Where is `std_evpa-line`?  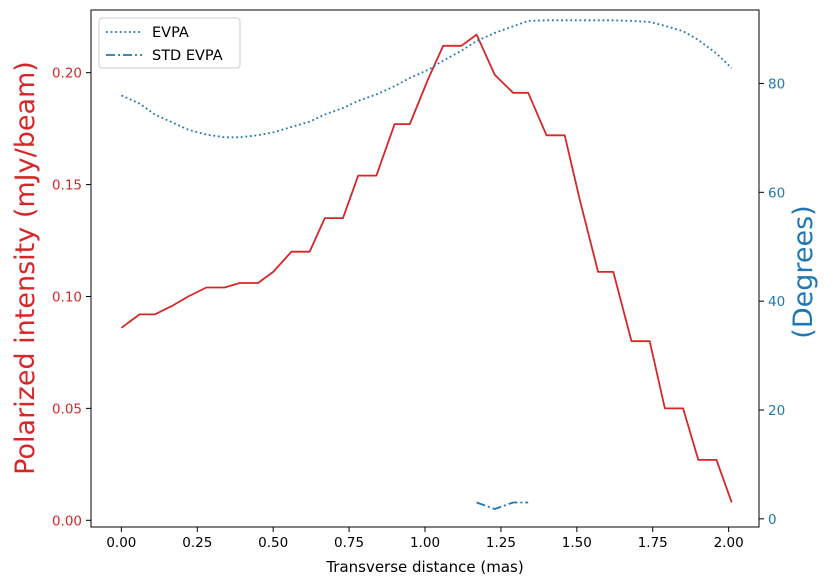 std_evpa-line is located at coordinates (502, 505).